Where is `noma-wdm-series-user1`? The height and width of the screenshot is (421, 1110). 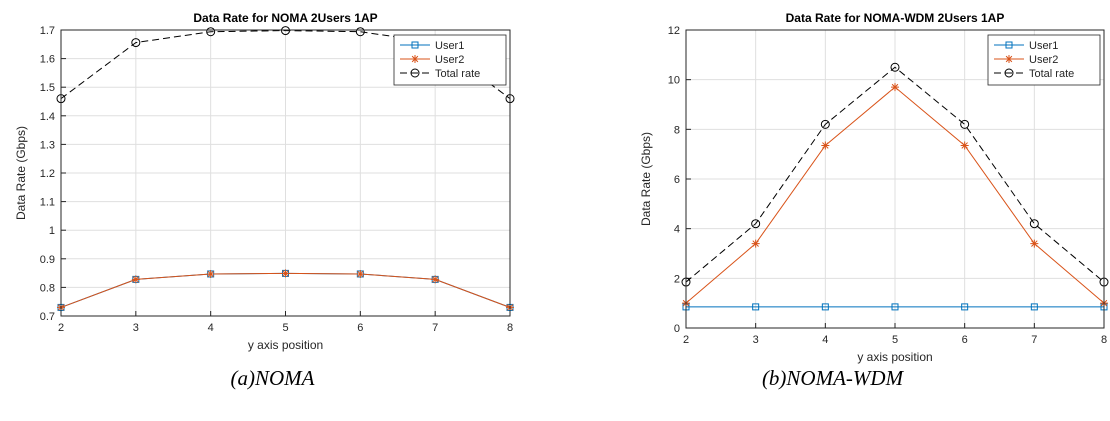 noma-wdm-series-user1 is located at coordinates (895, 307).